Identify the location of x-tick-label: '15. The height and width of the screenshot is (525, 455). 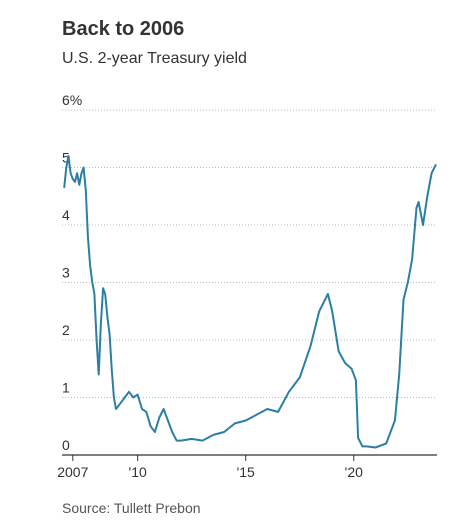
(246, 472).